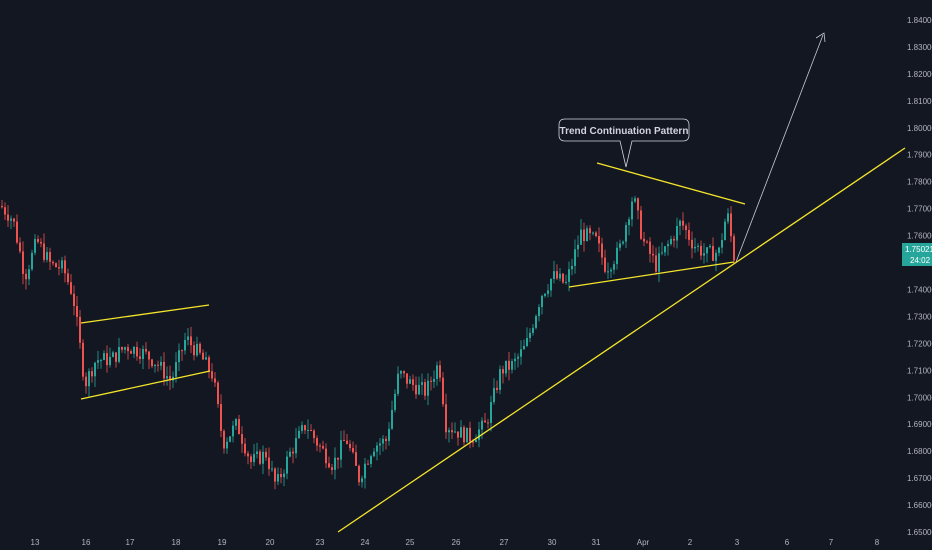  Describe the element at coordinates (270, 542) in the screenshot. I see `time-tick-label: 20` at that location.